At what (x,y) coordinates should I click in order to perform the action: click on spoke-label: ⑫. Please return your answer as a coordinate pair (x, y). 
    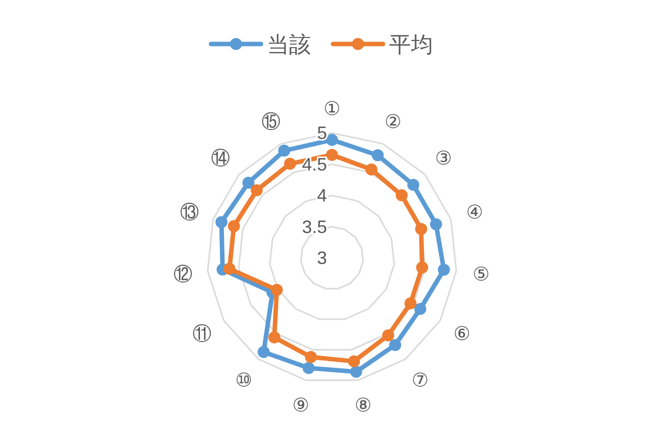
    Looking at the image, I should click on (182, 275).